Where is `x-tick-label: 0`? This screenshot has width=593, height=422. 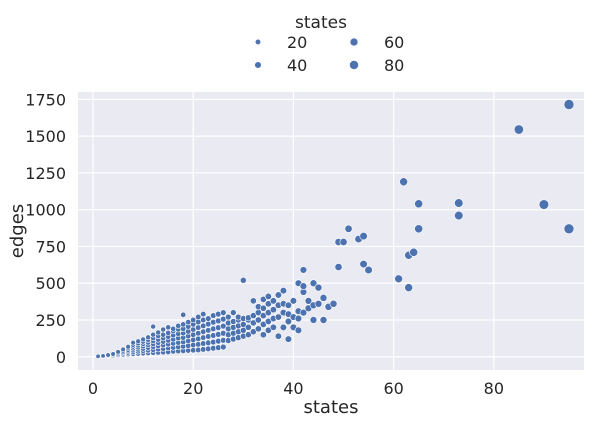 x-tick-label: 0 is located at coordinates (93, 388).